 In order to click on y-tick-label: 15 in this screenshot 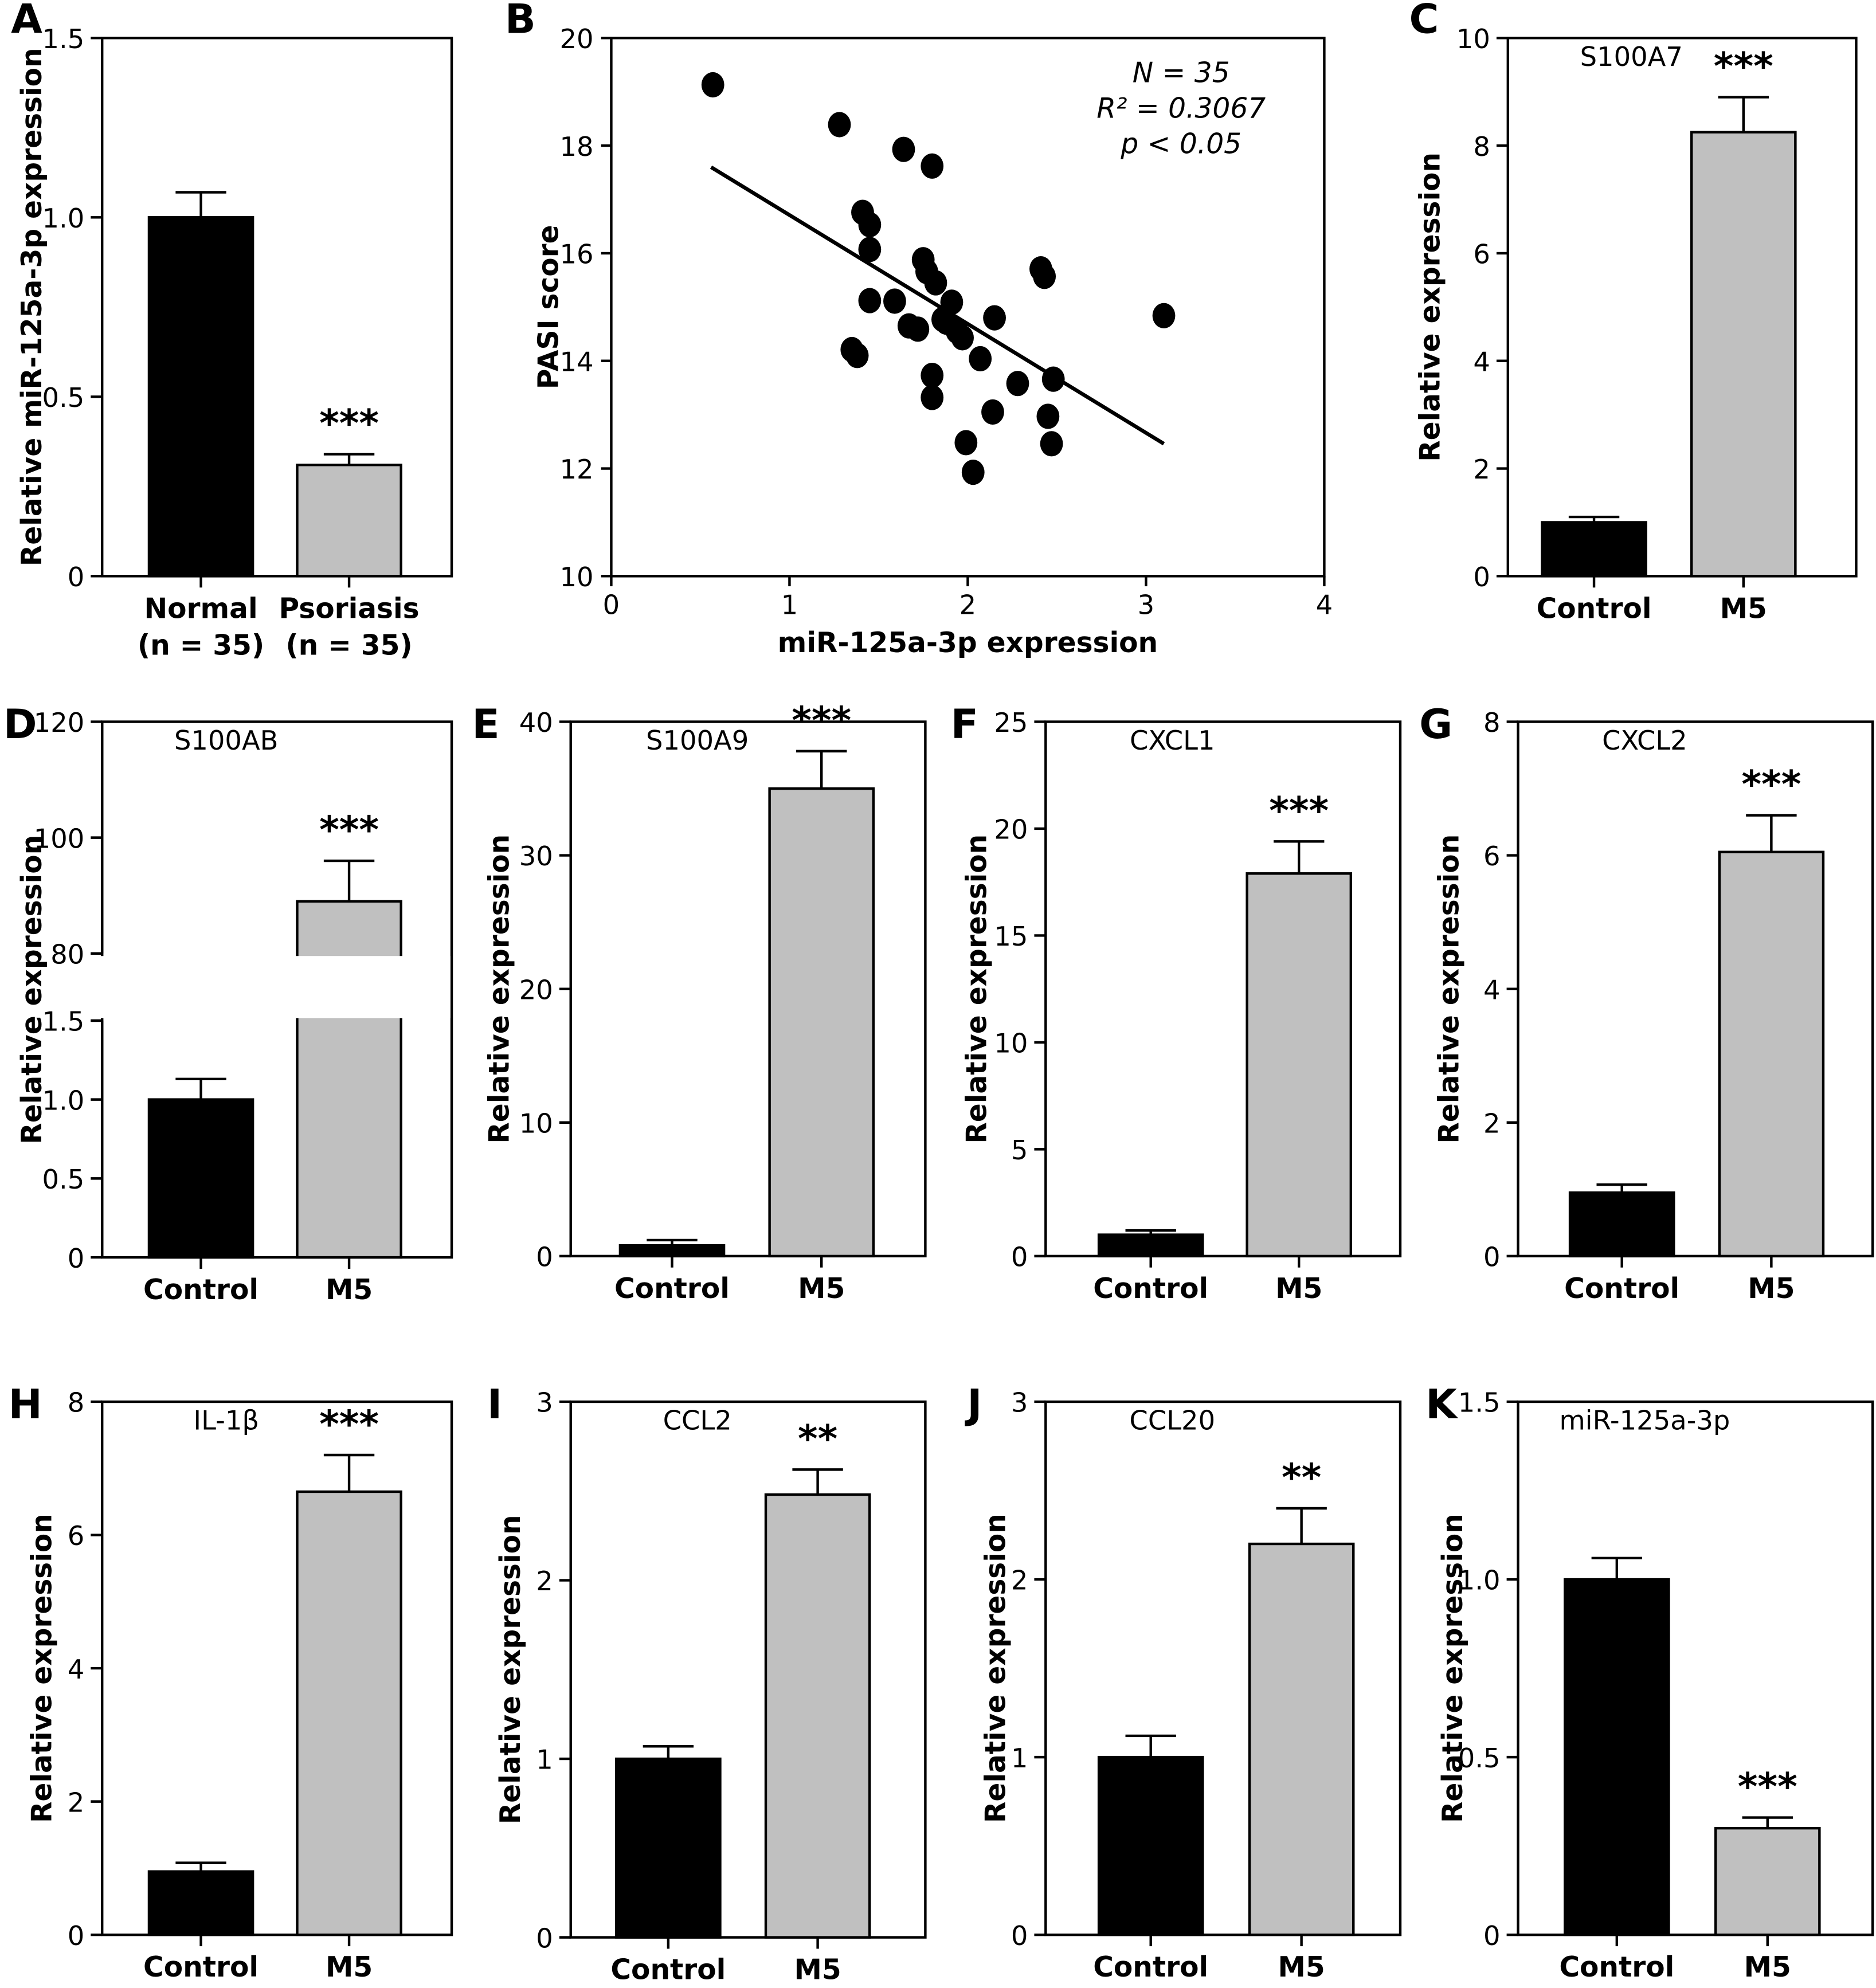, I will do `click(1011, 936)`.